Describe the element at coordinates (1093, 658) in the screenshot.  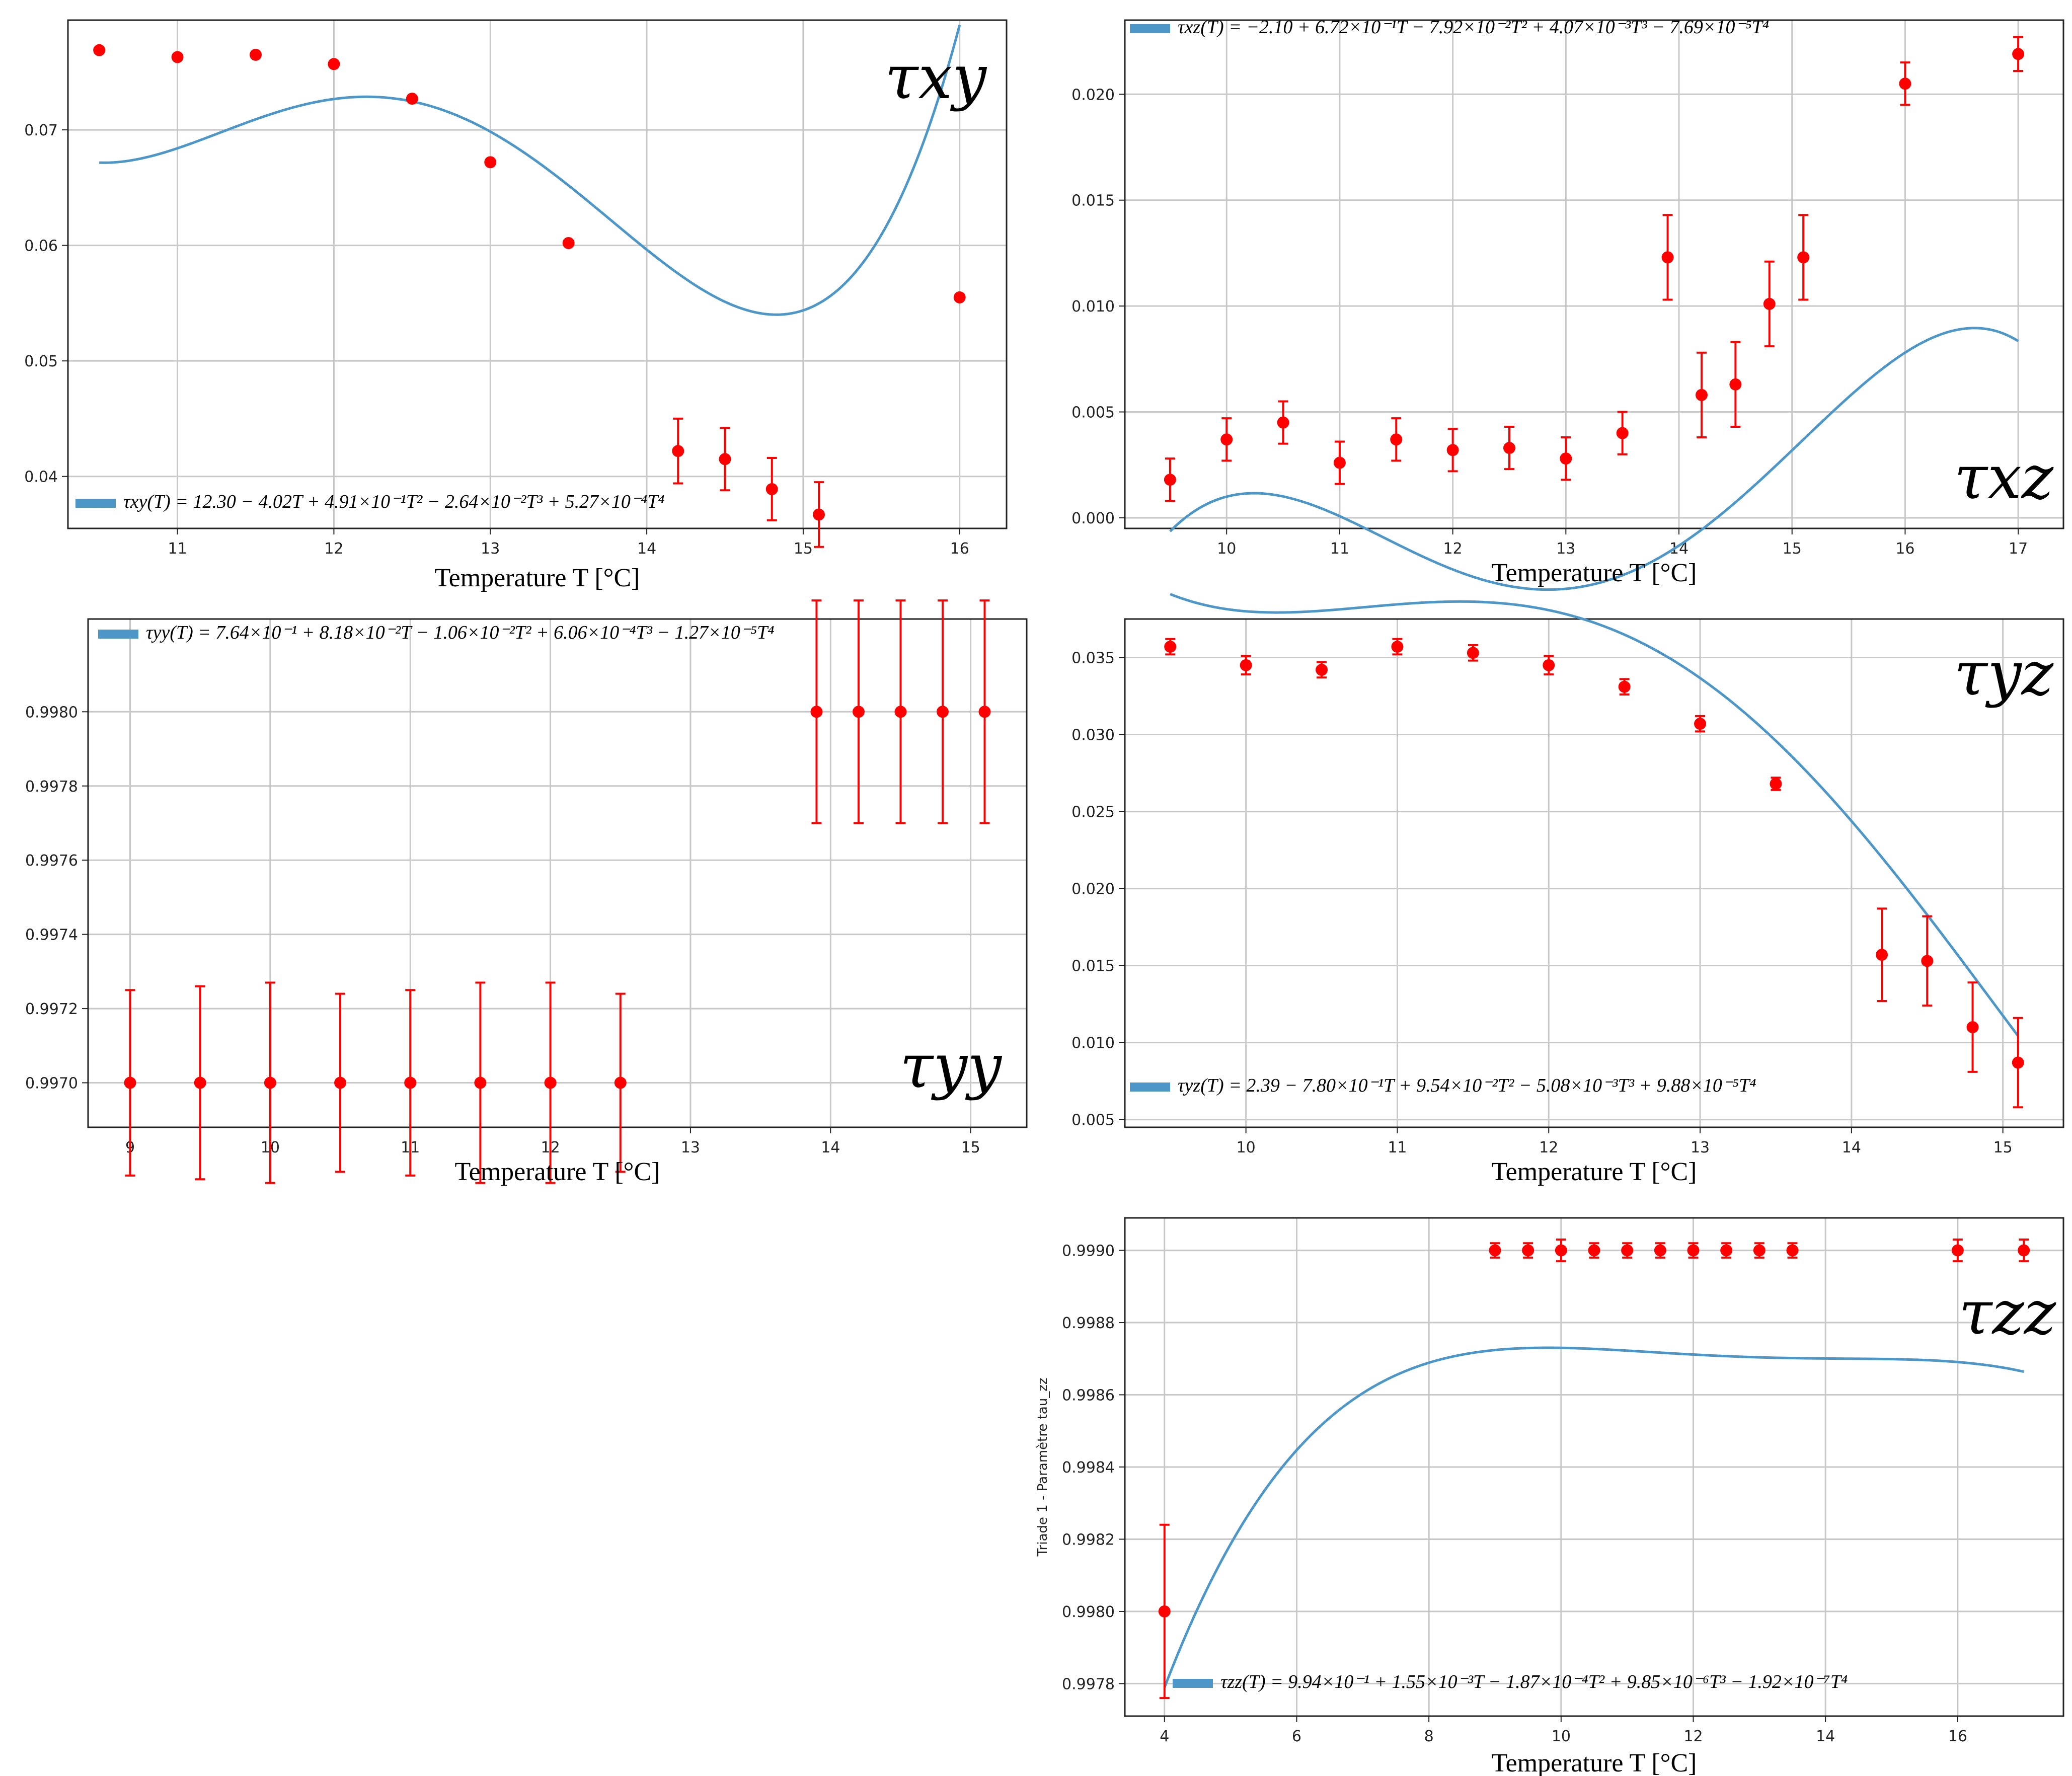
I see `y-tick-label: 0.035` at that location.